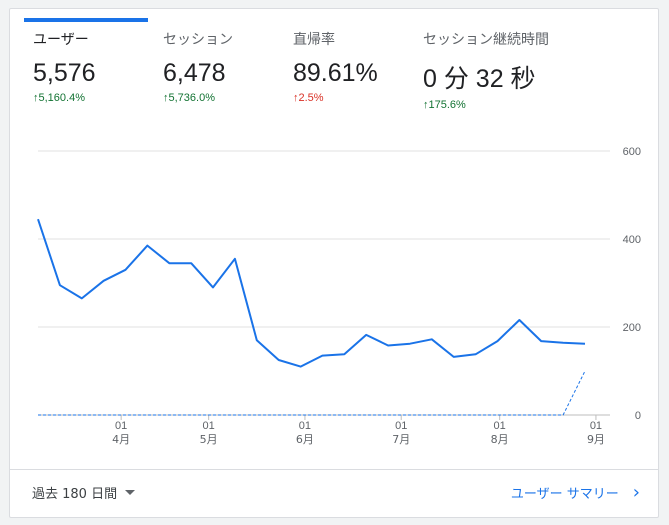  Describe the element at coordinates (596, 439) in the screenshot. I see `x-tick-sublabel: 9月` at that location.